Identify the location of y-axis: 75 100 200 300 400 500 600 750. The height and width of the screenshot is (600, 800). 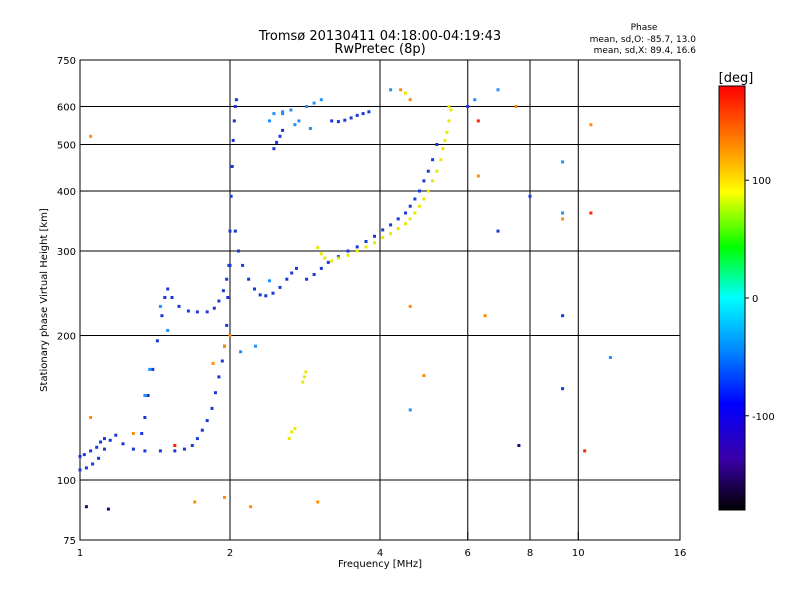
(72, 301).